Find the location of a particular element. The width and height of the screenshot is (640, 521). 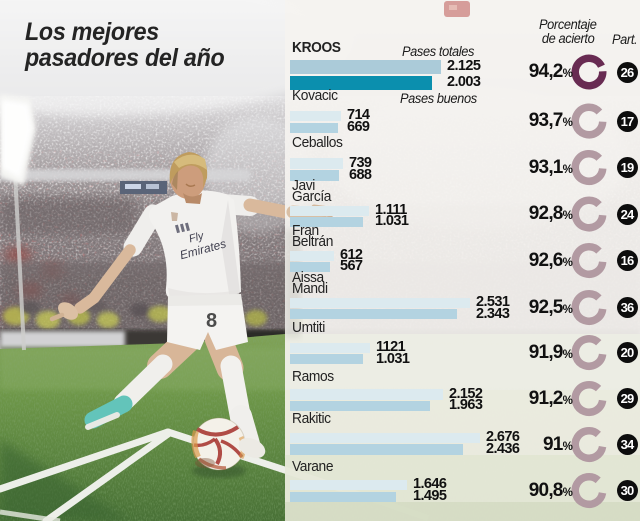

svg-text: 8 is located at coordinates (211, 321).